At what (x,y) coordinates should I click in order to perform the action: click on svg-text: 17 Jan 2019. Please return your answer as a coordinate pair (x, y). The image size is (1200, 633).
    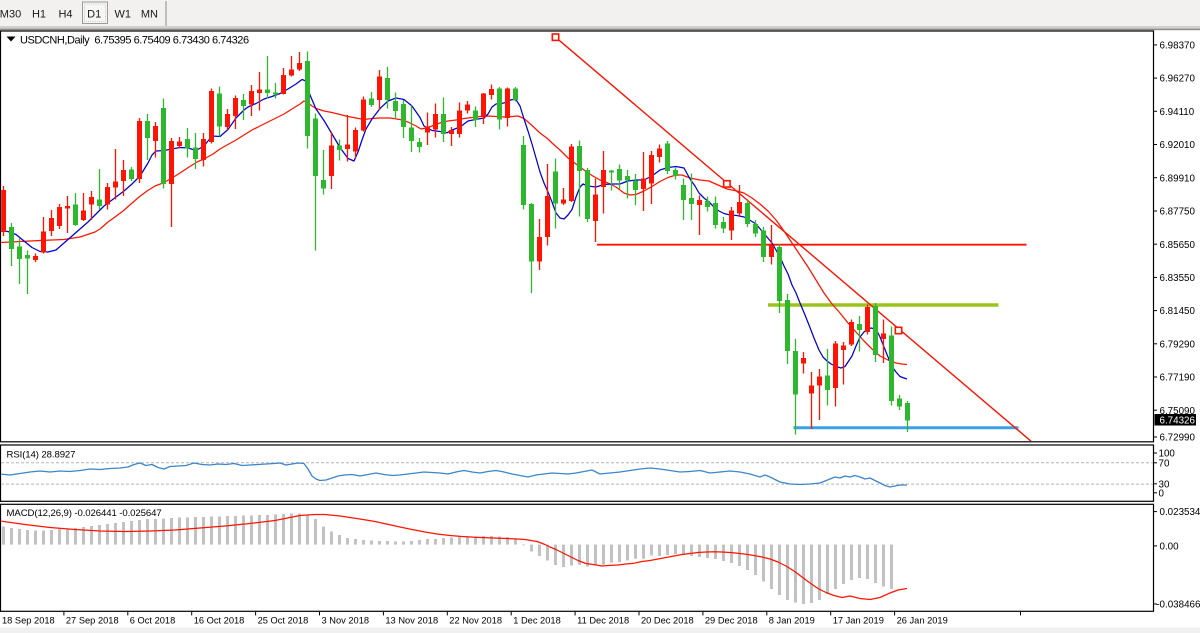
    Looking at the image, I should click on (858, 621).